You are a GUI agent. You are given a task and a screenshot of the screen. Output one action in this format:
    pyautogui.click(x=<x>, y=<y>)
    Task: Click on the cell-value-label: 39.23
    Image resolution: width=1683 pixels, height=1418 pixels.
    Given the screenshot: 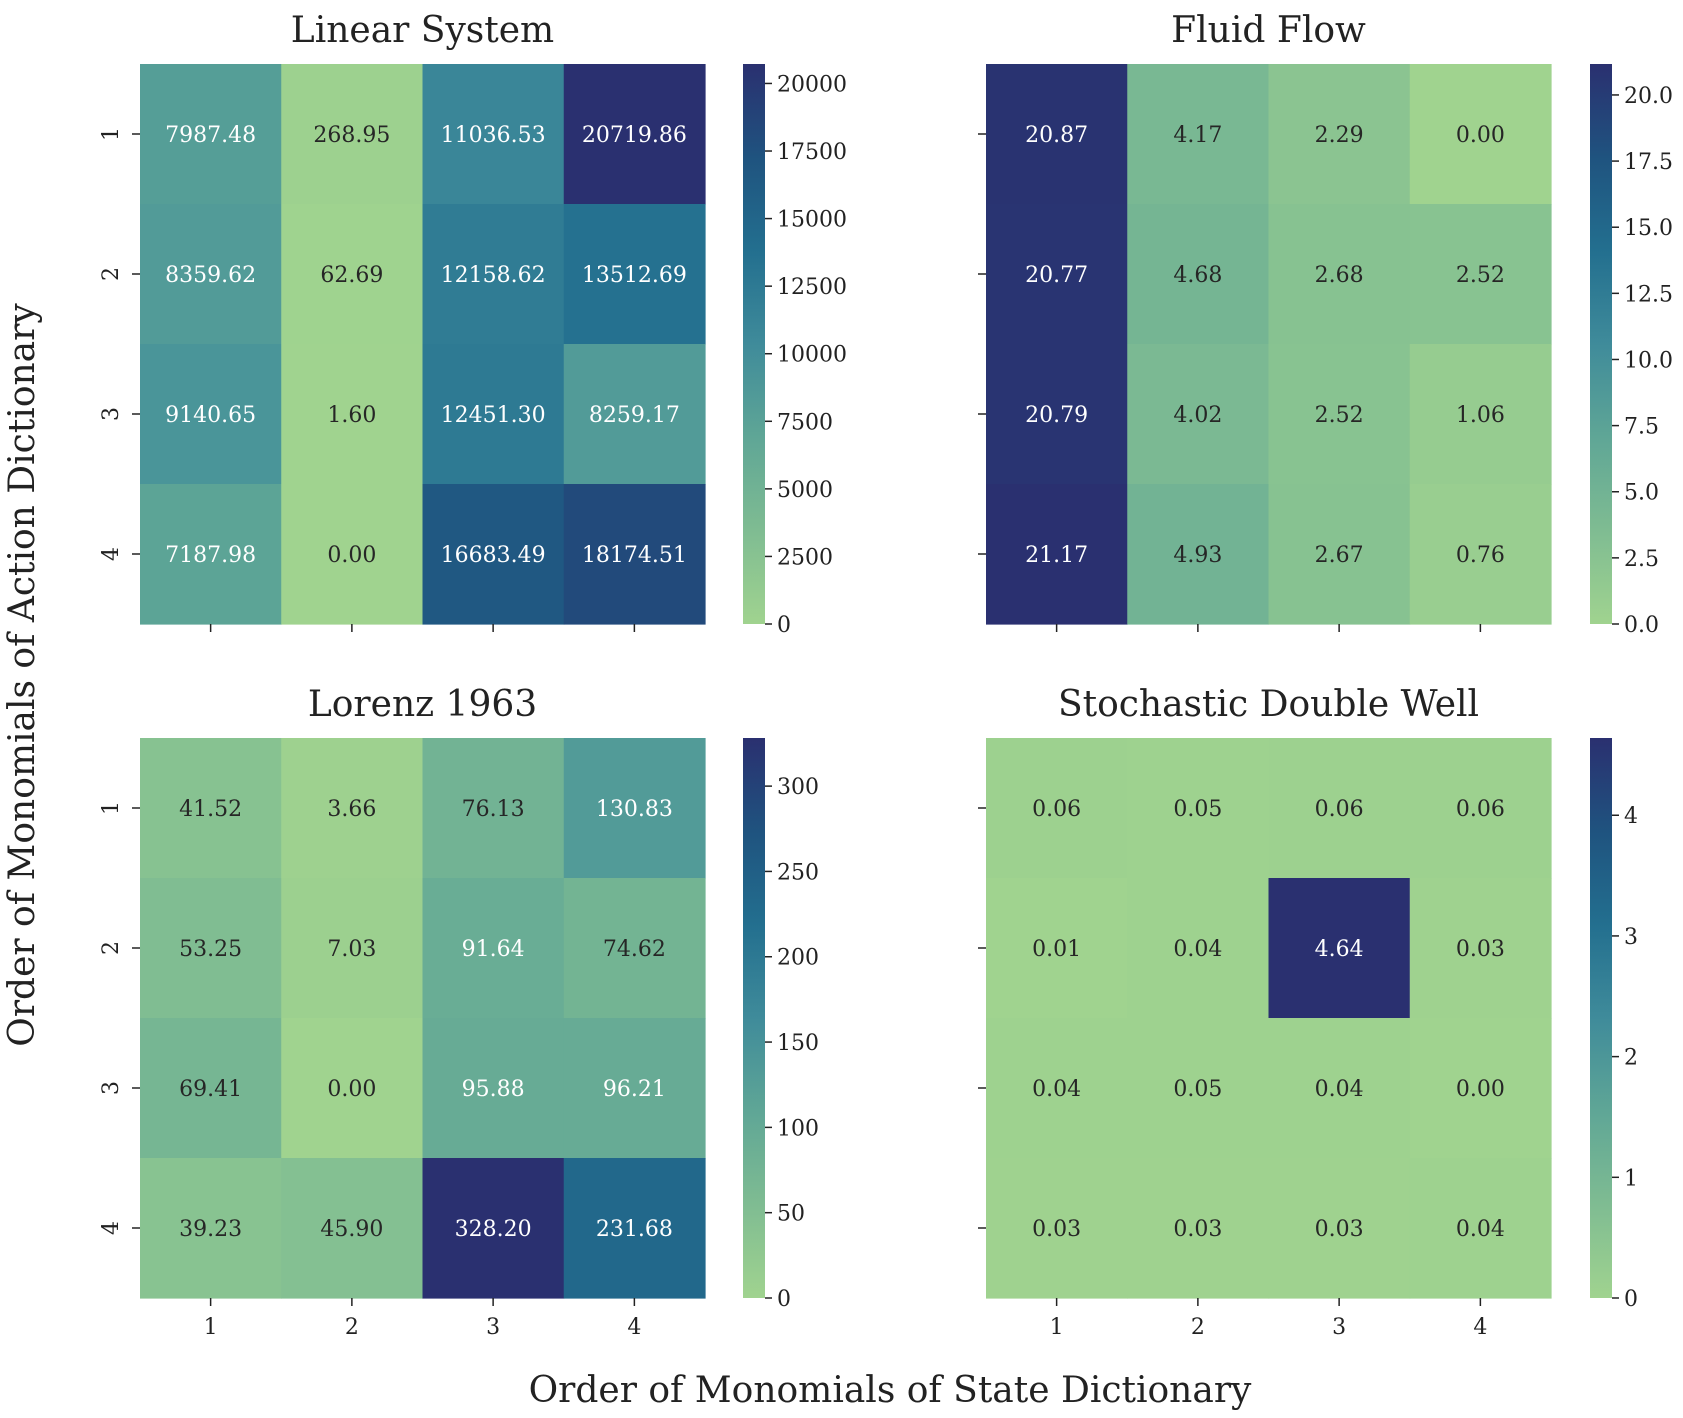 What is the action you would take?
    pyautogui.click(x=210, y=1229)
    